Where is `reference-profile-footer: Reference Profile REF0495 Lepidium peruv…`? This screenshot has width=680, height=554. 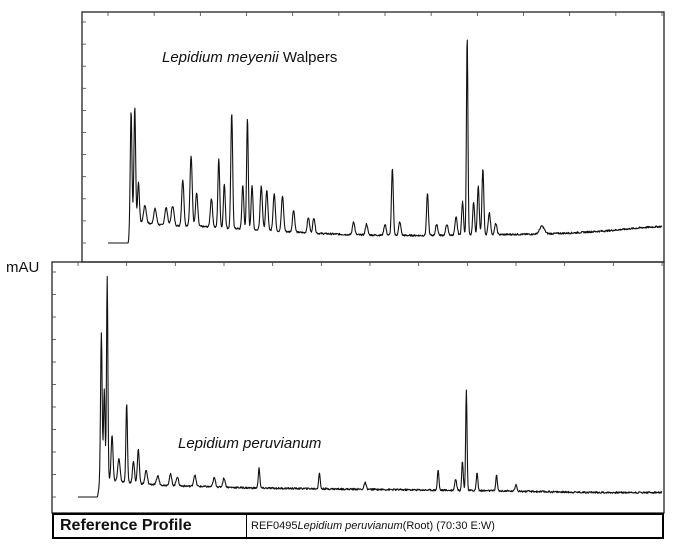 reference-profile-footer: Reference Profile REF0495 Lepidium peruv… is located at coordinates (358, 526).